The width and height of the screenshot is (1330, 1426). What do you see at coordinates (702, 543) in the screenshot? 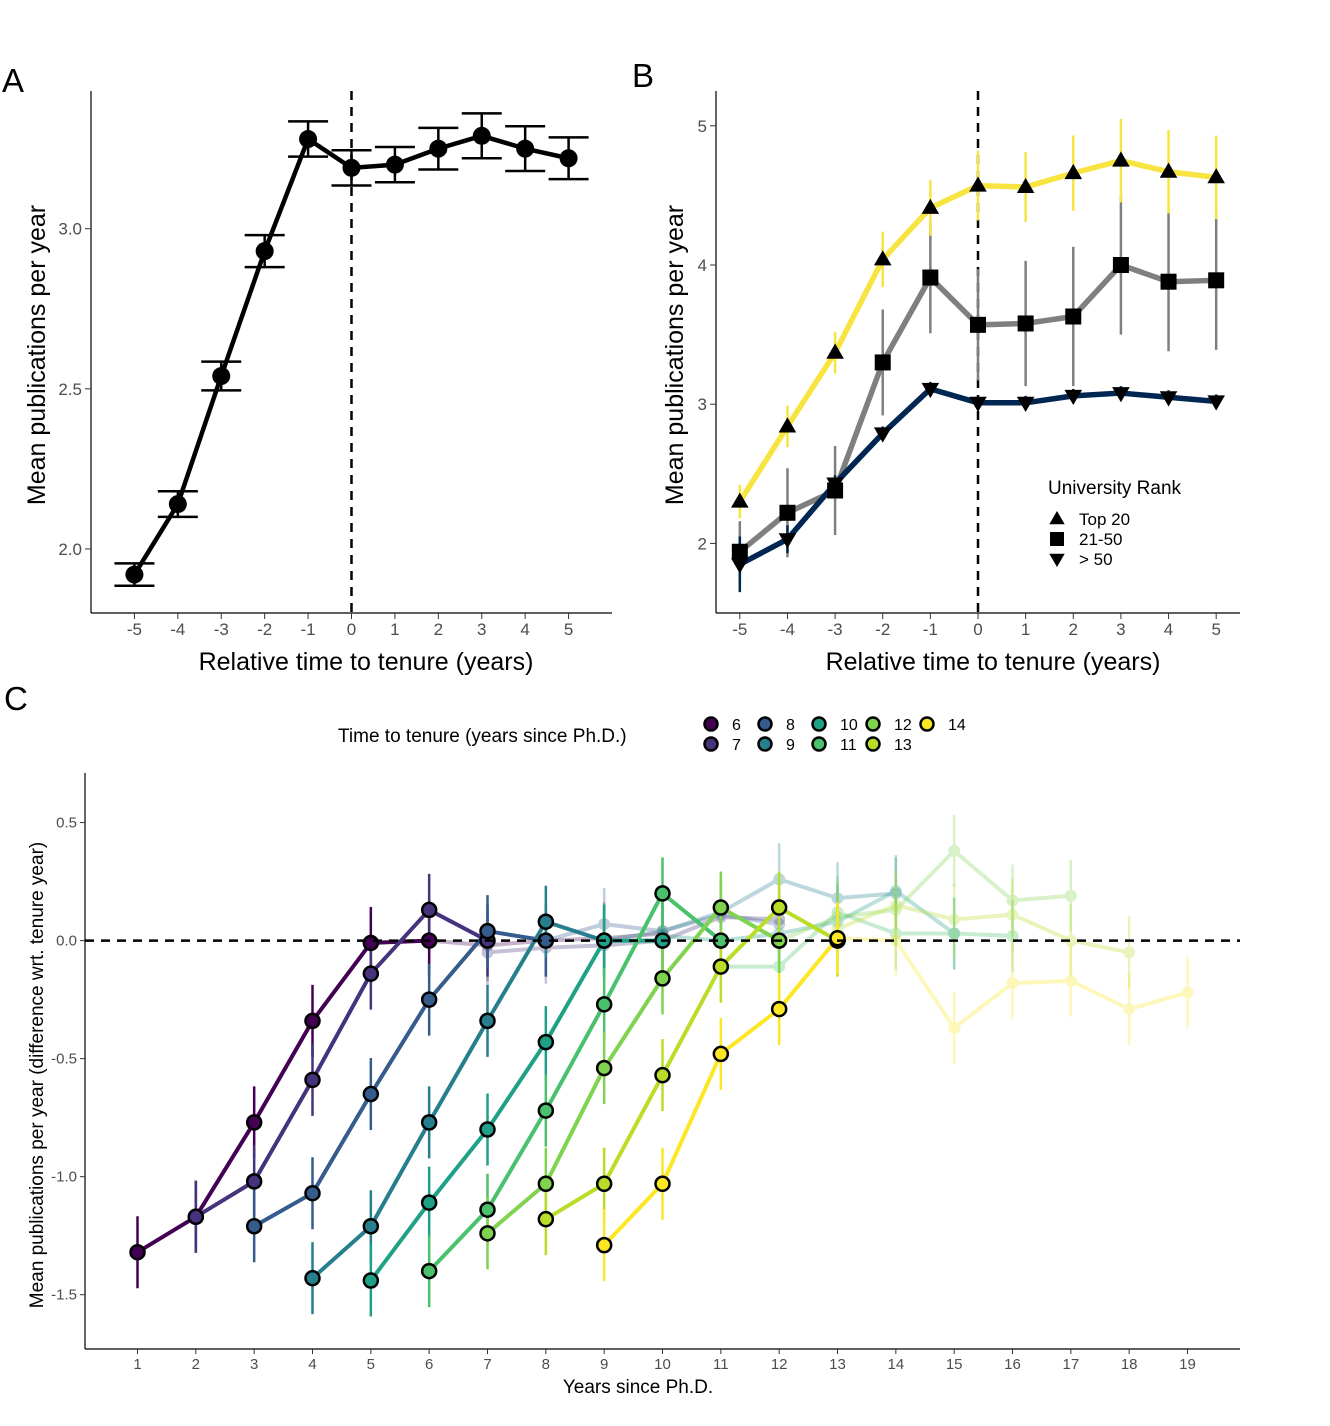
I see `panel-b-y-tick-label: 2` at bounding box center [702, 543].